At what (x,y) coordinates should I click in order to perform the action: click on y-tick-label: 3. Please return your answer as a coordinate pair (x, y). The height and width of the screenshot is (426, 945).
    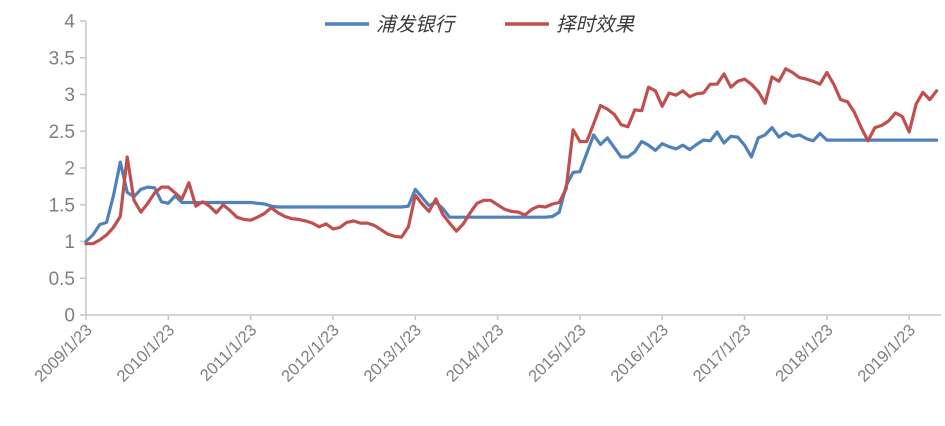
    Looking at the image, I should click on (69, 95).